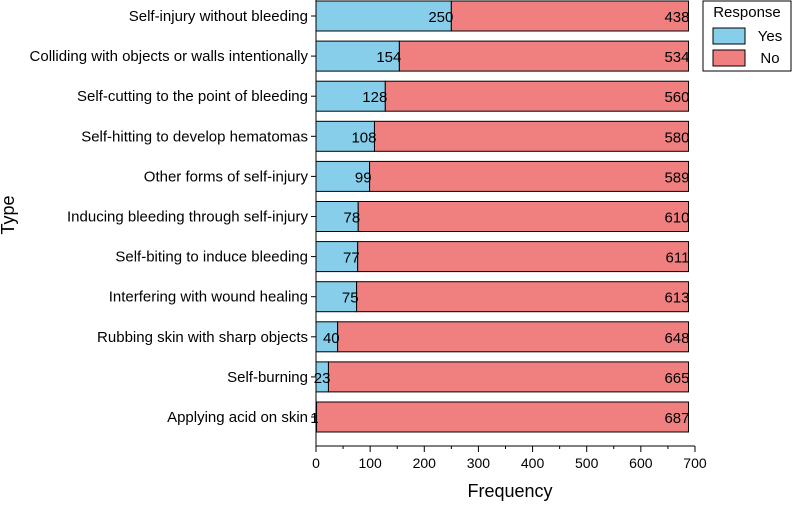 The width and height of the screenshot is (794, 506). Describe the element at coordinates (208, 297) in the screenshot. I see `category-label: Interfering with wound healing` at that location.